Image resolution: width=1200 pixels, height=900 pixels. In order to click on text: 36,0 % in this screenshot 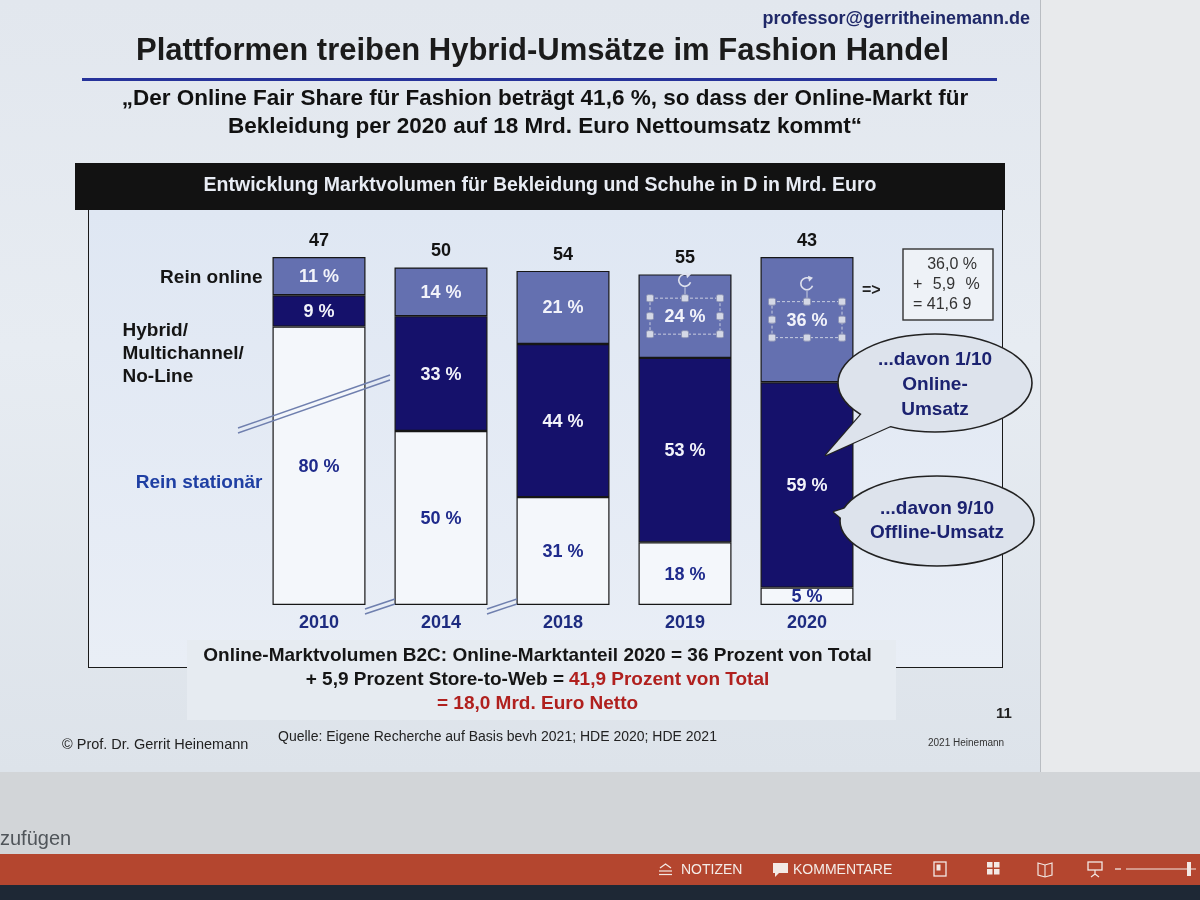, I will do `click(951, 264)`.